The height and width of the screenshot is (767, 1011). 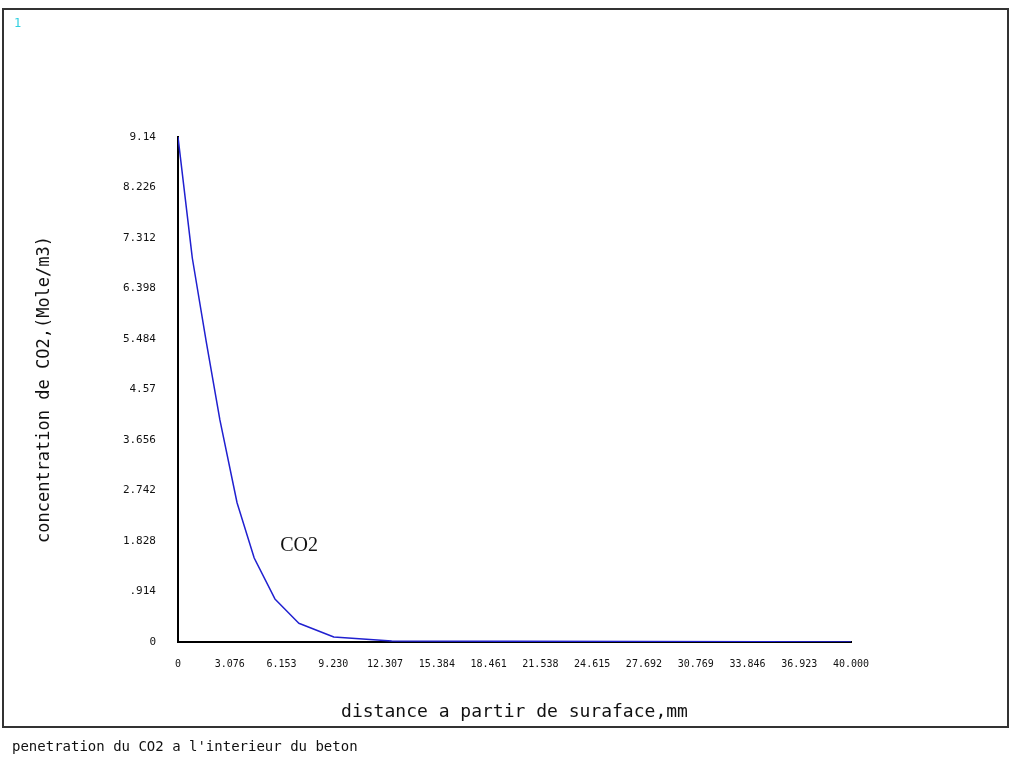 What do you see at coordinates (385, 663) in the screenshot?
I see `x-tick-label: 12.307` at bounding box center [385, 663].